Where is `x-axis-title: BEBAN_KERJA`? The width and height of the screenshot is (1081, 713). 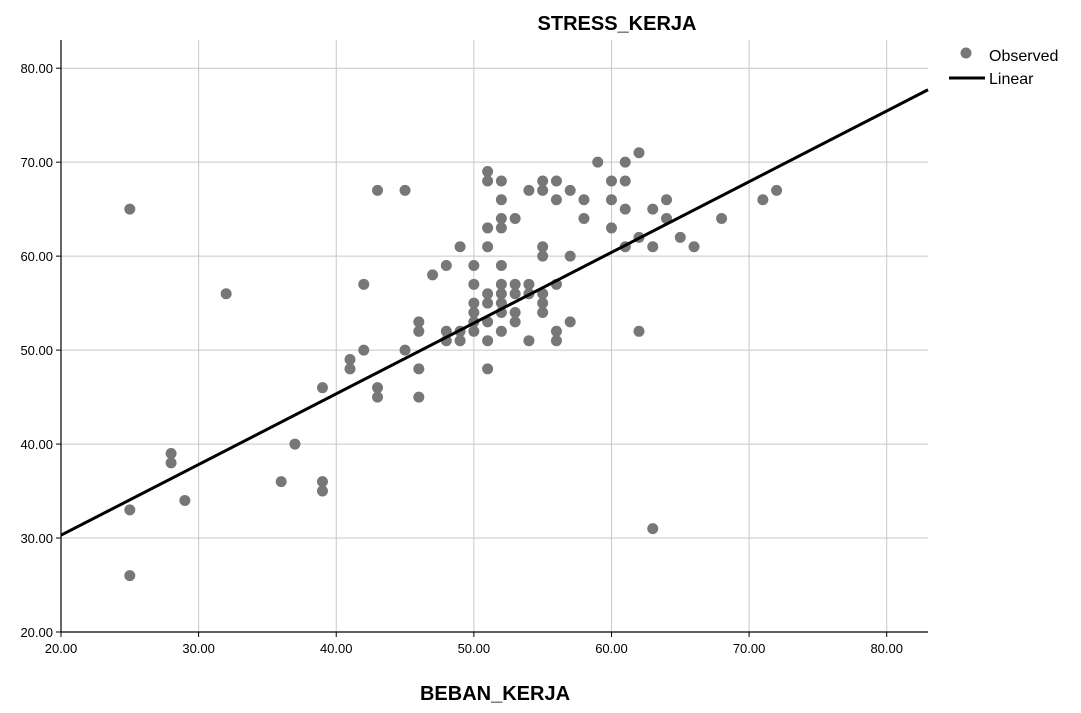 x-axis-title: BEBAN_KERJA is located at coordinates (495, 694).